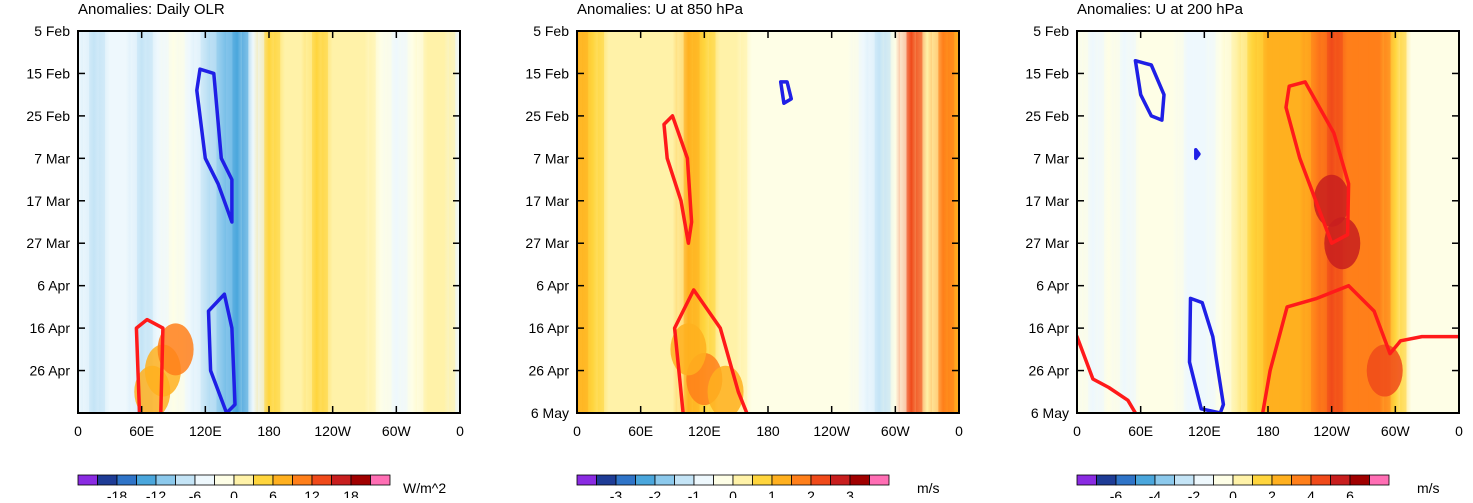 This screenshot has height=503, width=1473. What do you see at coordinates (1311, 493) in the screenshot?
I see `colorbar-label: 4` at bounding box center [1311, 493].